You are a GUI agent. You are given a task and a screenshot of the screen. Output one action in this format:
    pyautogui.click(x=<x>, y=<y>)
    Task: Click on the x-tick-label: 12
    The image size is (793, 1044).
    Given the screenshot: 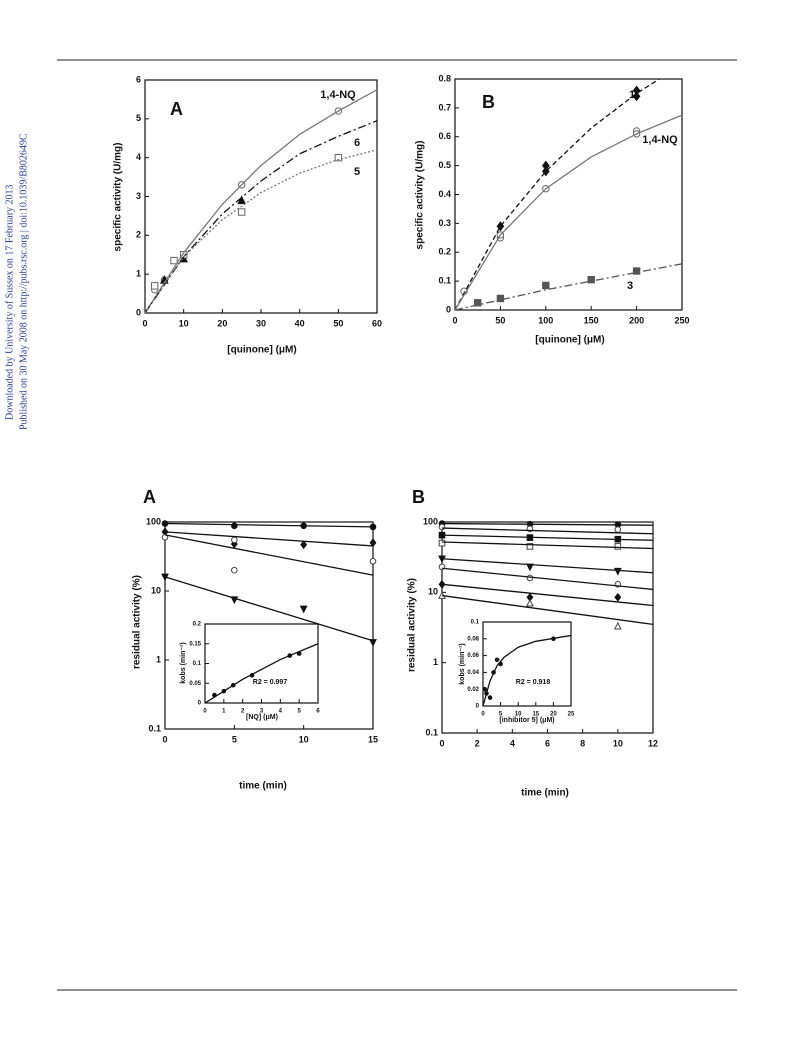 What is the action you would take?
    pyautogui.click(x=653, y=743)
    